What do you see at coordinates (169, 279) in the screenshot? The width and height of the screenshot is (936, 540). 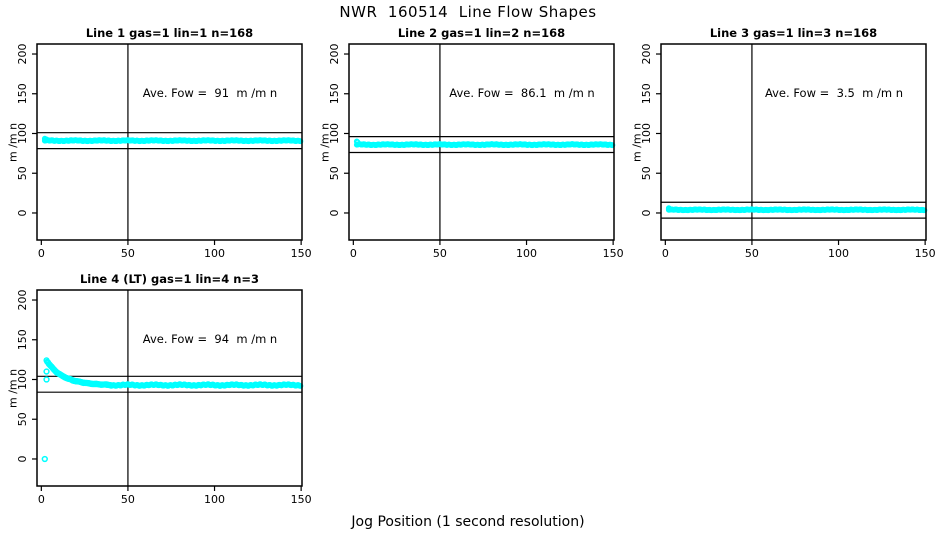 I see `subplot-title: Line 4 (LT) gas=1 lin=4 n=3` at bounding box center [169, 279].